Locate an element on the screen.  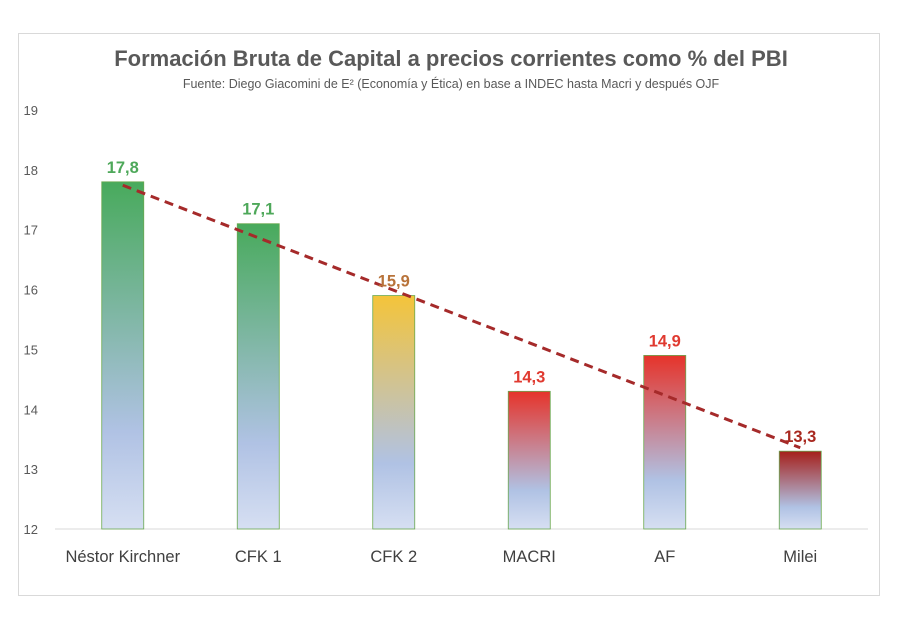
data-label: 15,9 is located at coordinates (394, 282).